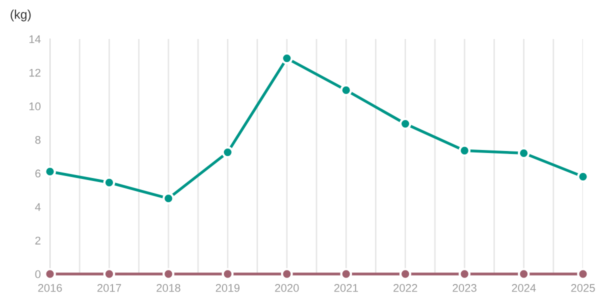  Describe the element at coordinates (168, 288) in the screenshot. I see `x-tick-label: 2018` at that location.